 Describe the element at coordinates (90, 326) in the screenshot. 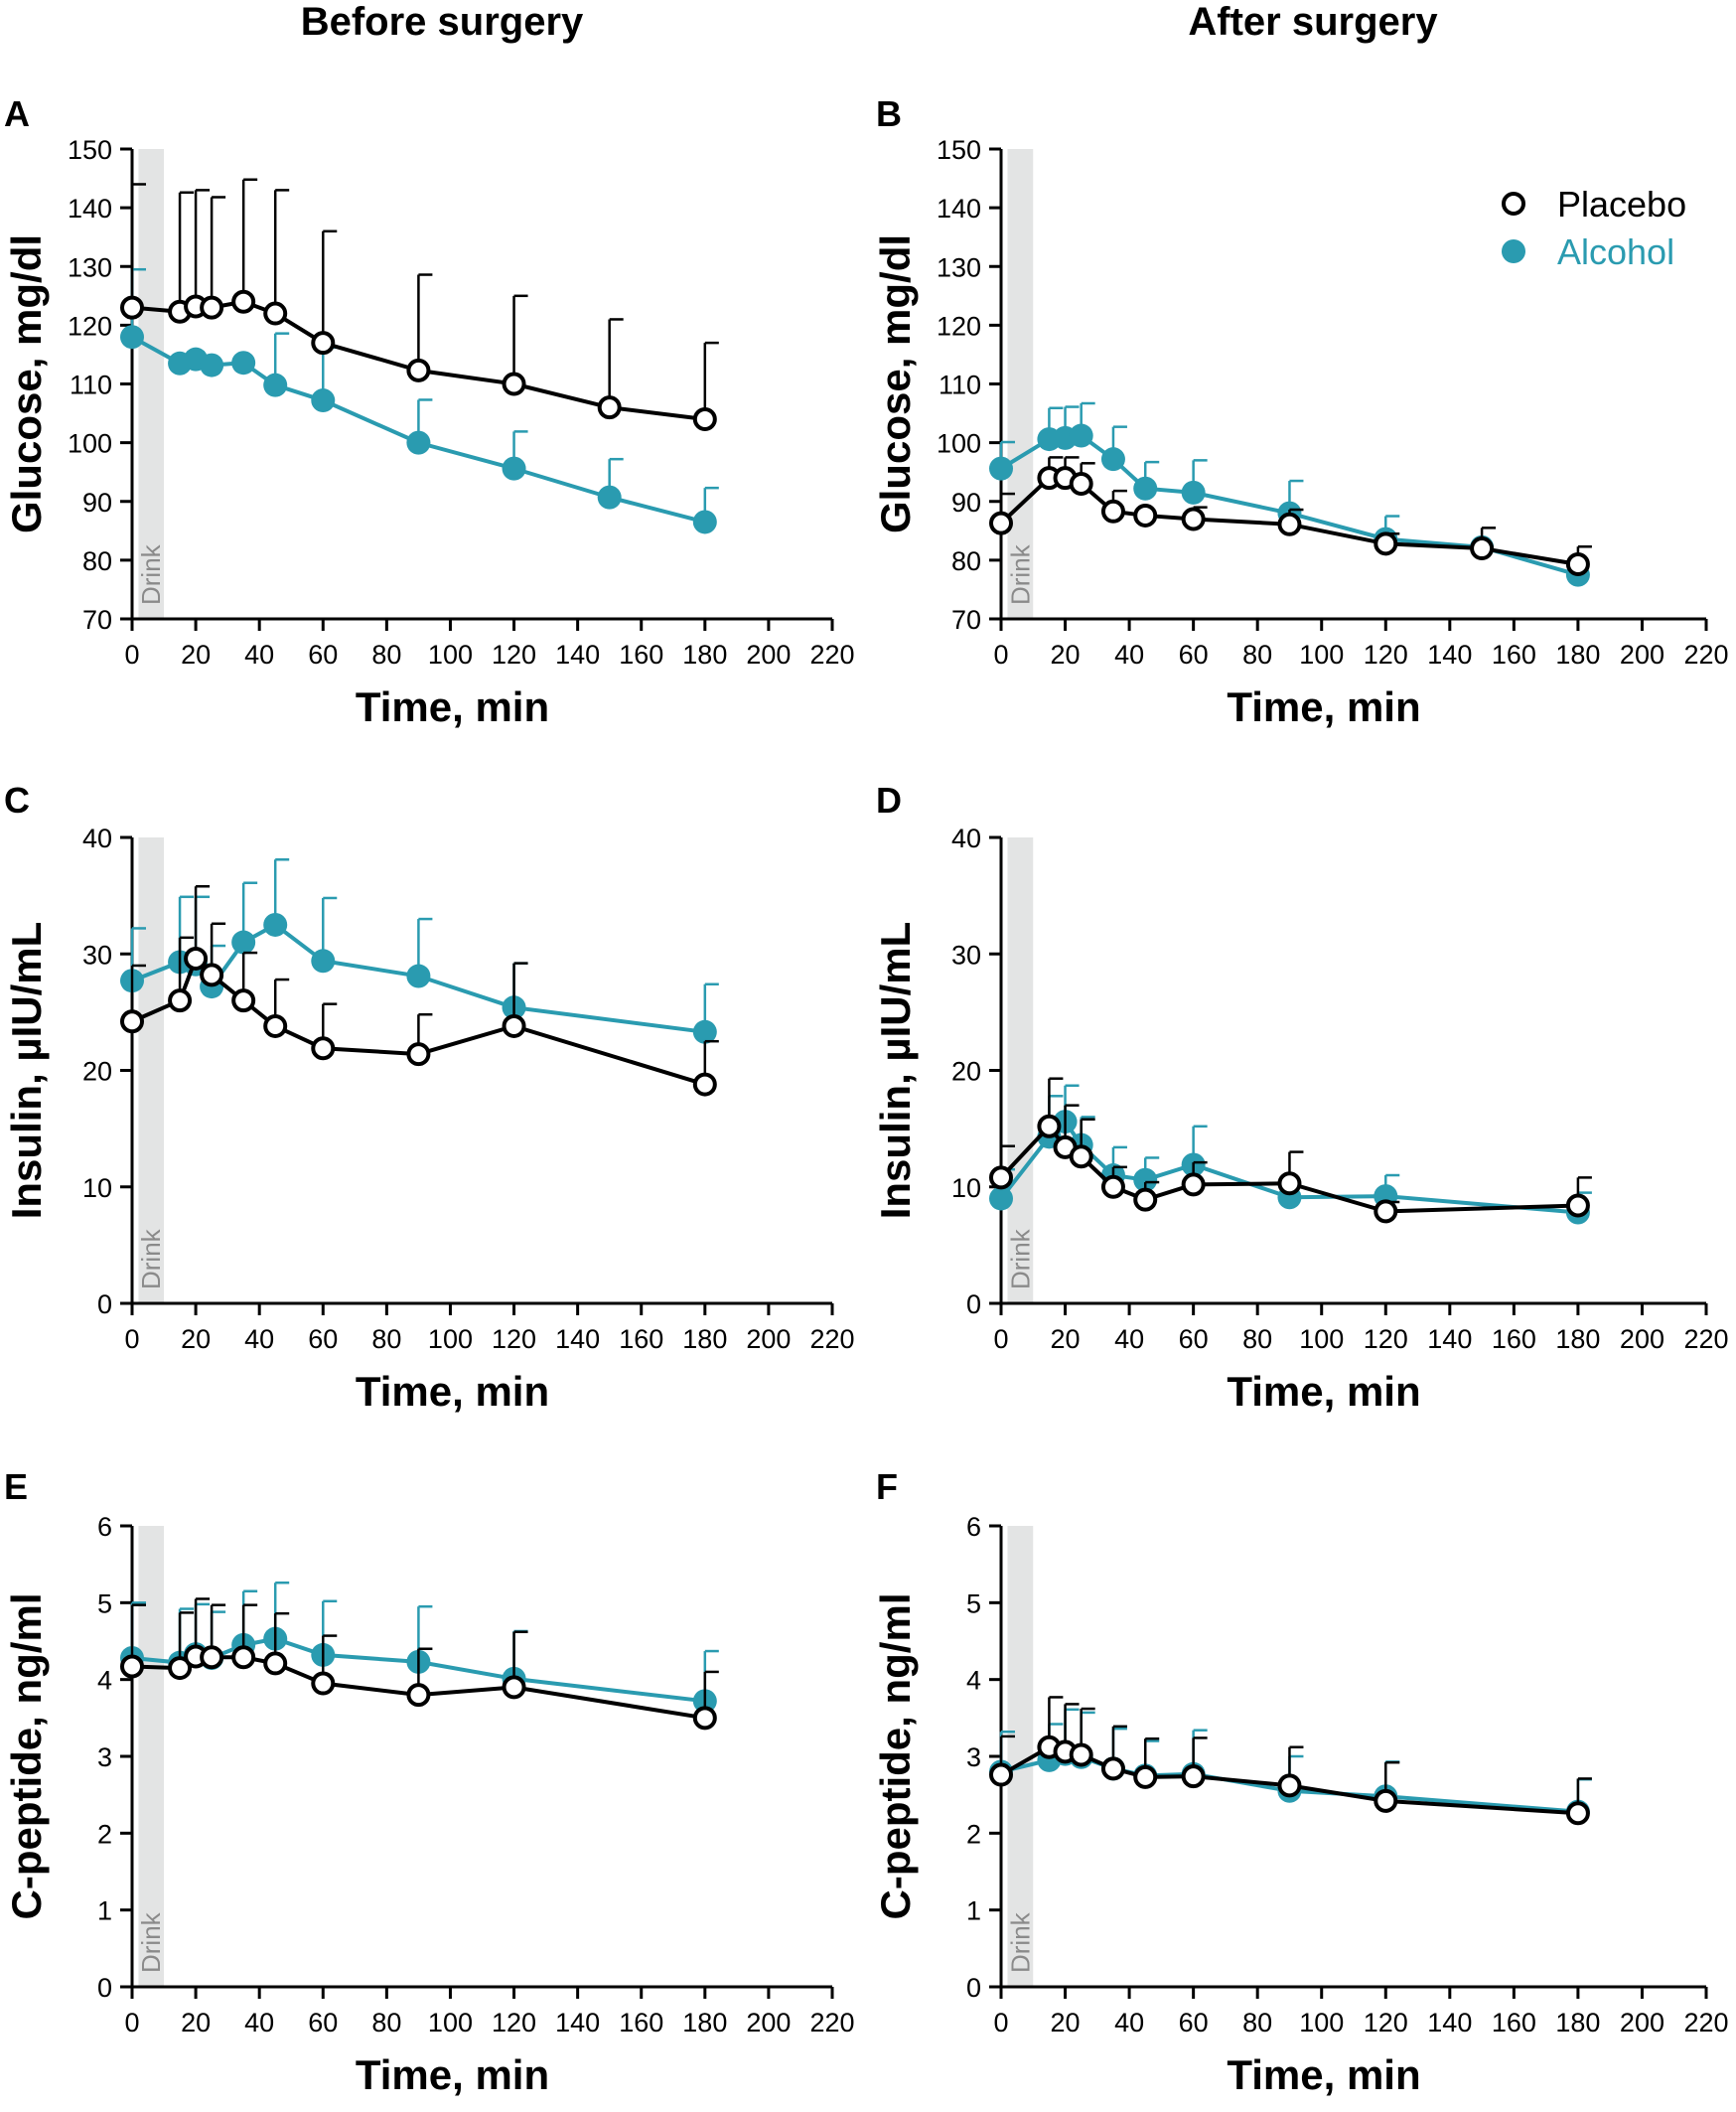

I see `y-tick-label: 120` at that location.